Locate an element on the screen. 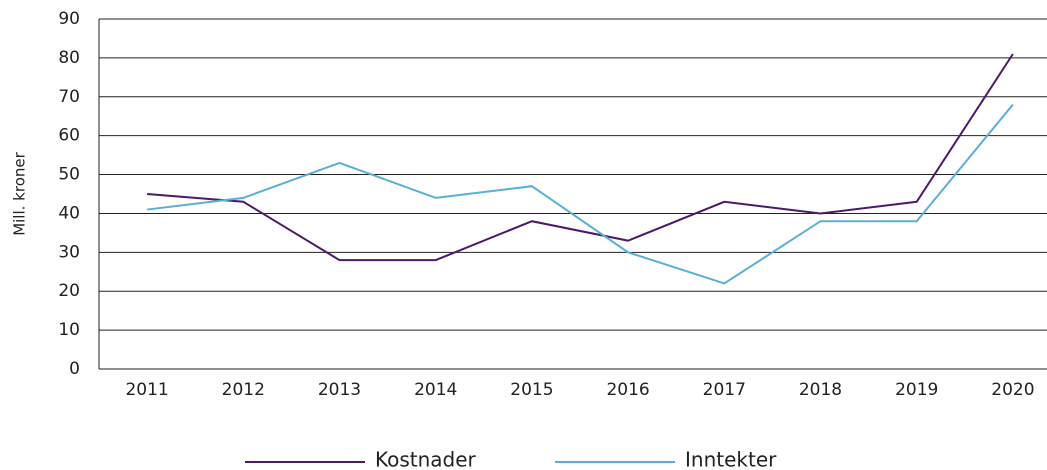 The width and height of the screenshot is (1047, 470). x-tick-label: 2011 is located at coordinates (146, 390).